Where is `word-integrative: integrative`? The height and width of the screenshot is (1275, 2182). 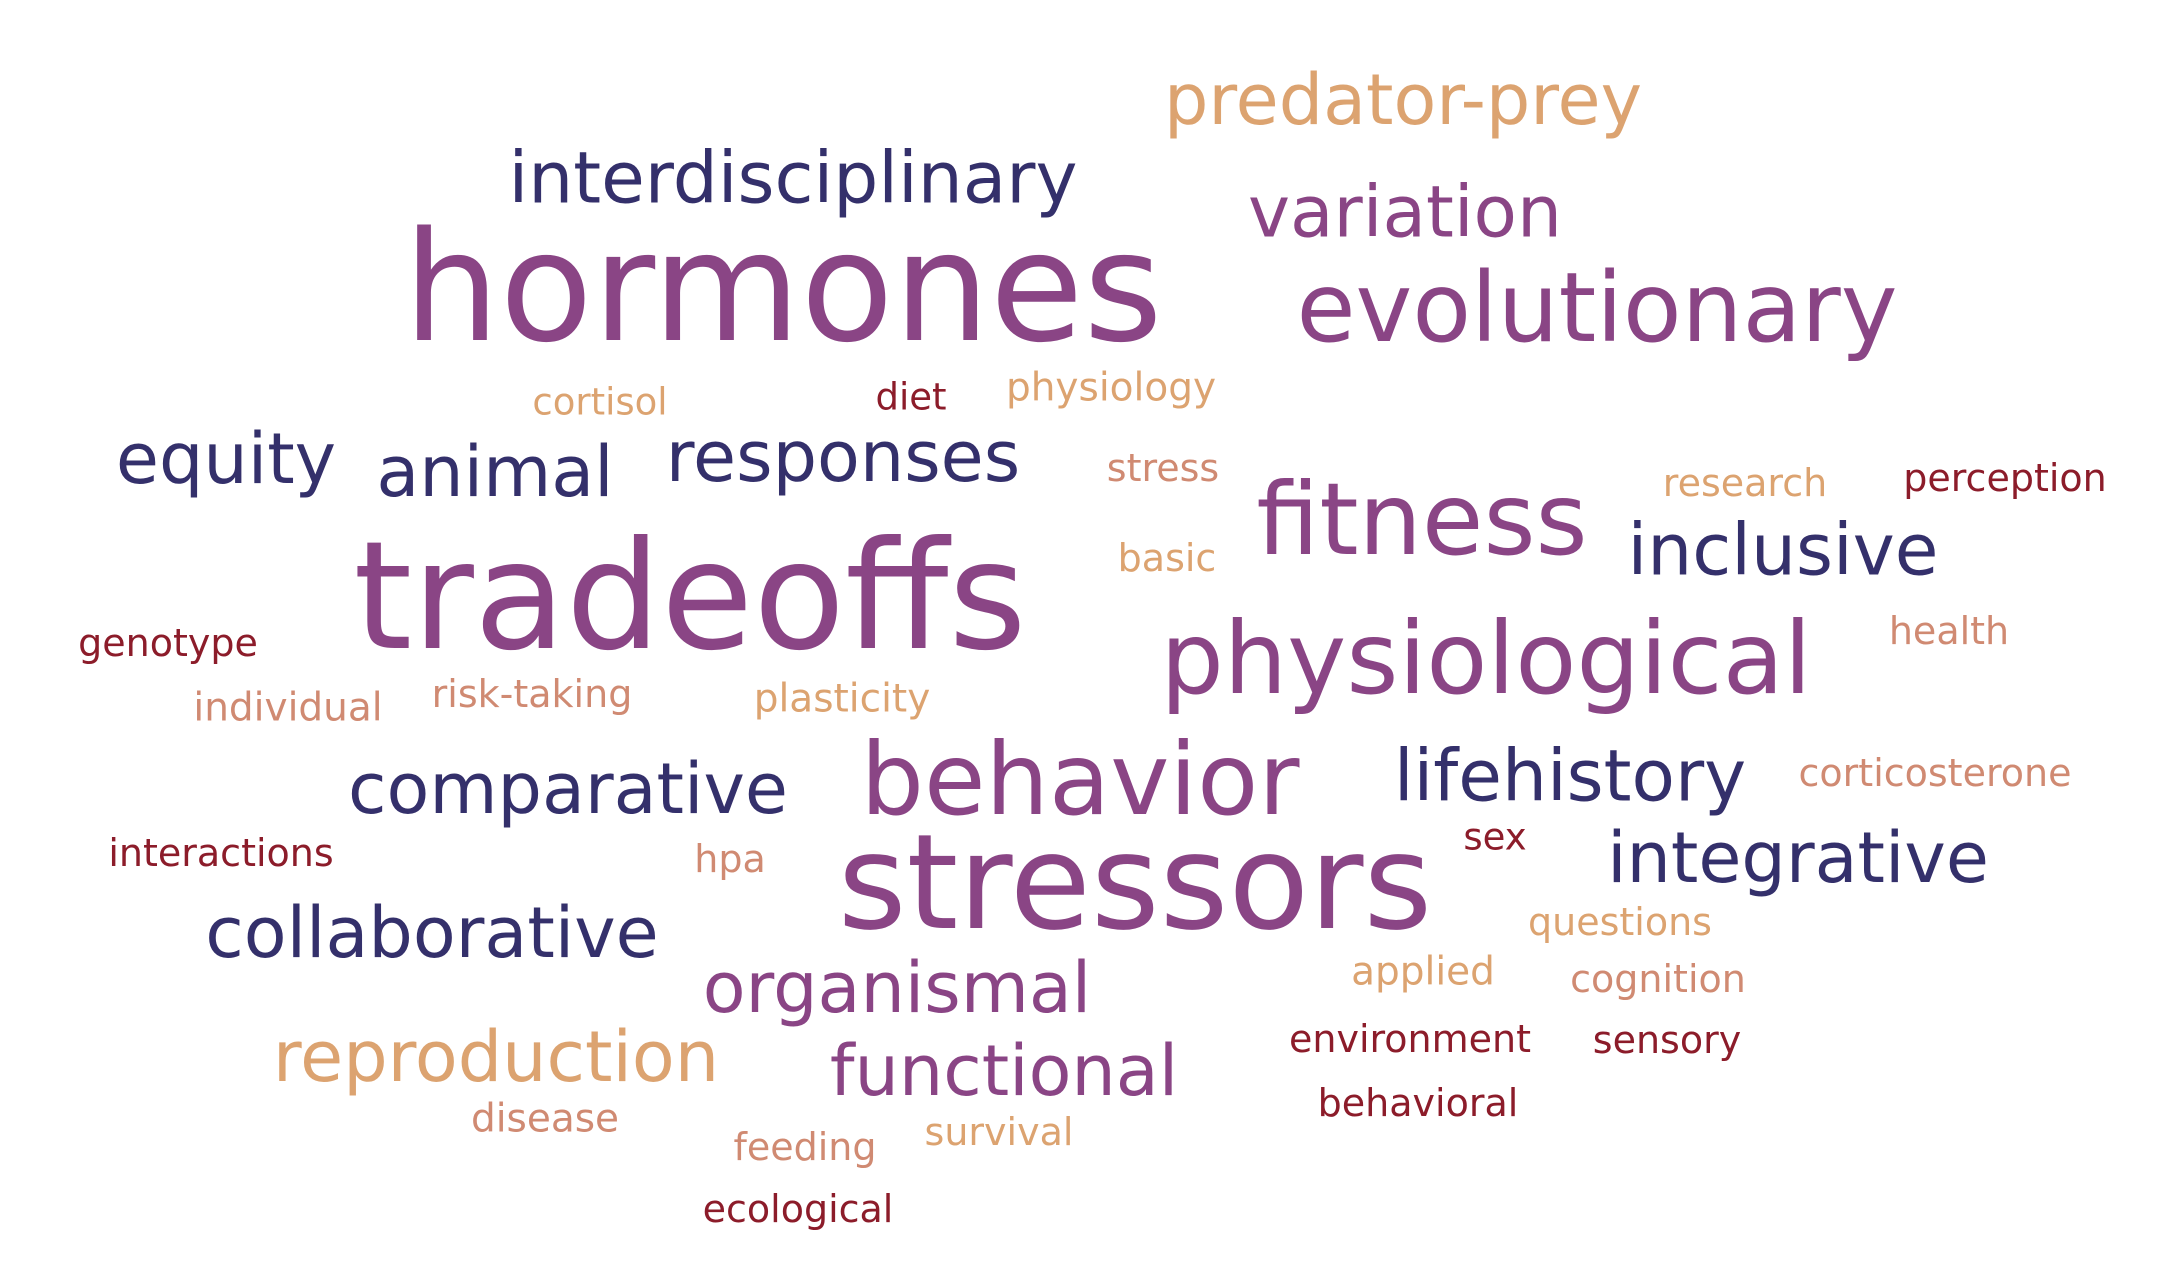 word-integrative: integrative is located at coordinates (1798, 858).